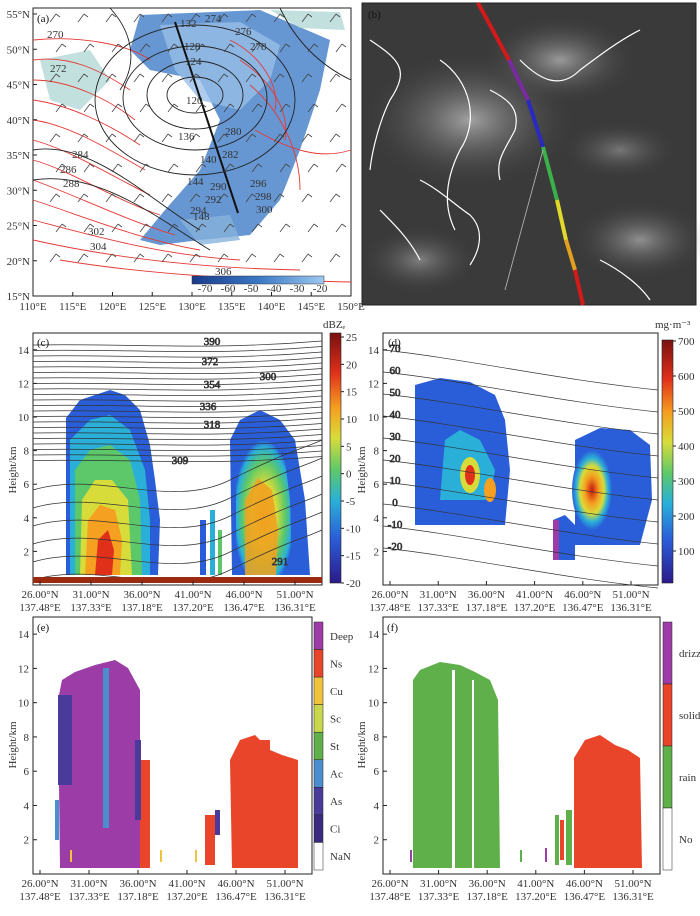 The height and width of the screenshot is (916, 700). I want to click on legend-label: Deep, so click(342, 637).